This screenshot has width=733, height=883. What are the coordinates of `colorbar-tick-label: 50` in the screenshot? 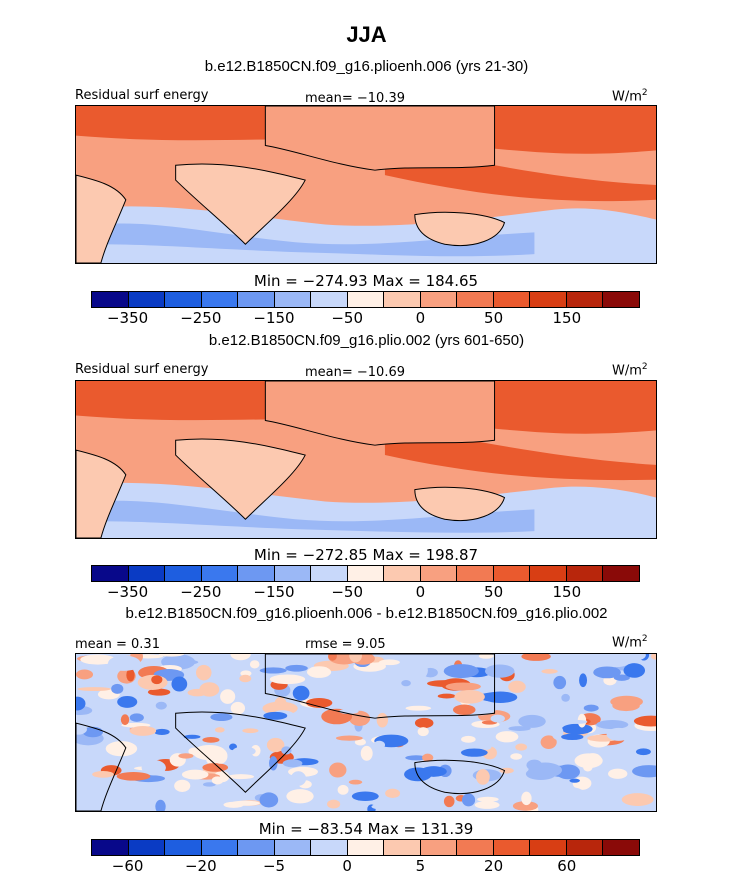 It's located at (494, 318).